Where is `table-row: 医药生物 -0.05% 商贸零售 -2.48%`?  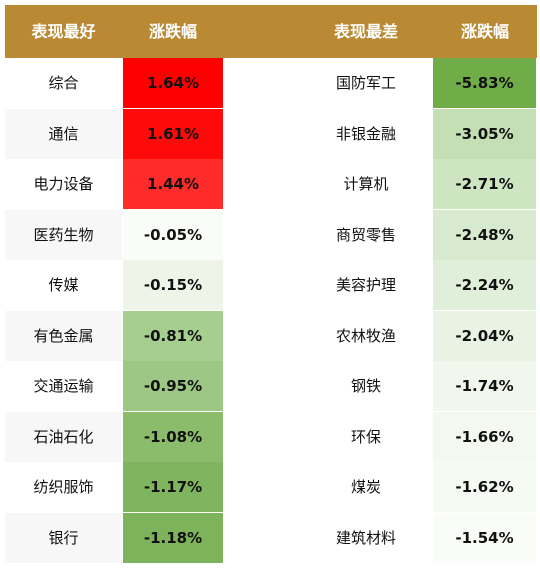
table-row: 医药生物 -0.05% 商贸零售 -2.48% is located at coordinates (270, 235).